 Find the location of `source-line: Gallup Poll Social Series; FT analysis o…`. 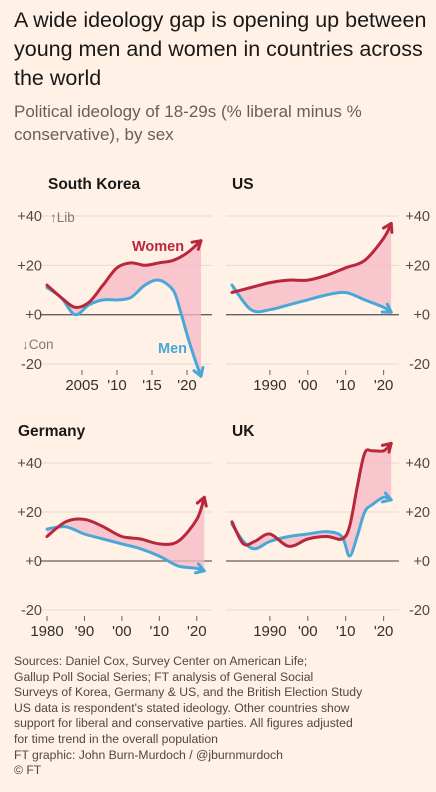

source-line: Gallup Poll Social Series; FT analysis o… is located at coordinates (164, 676).